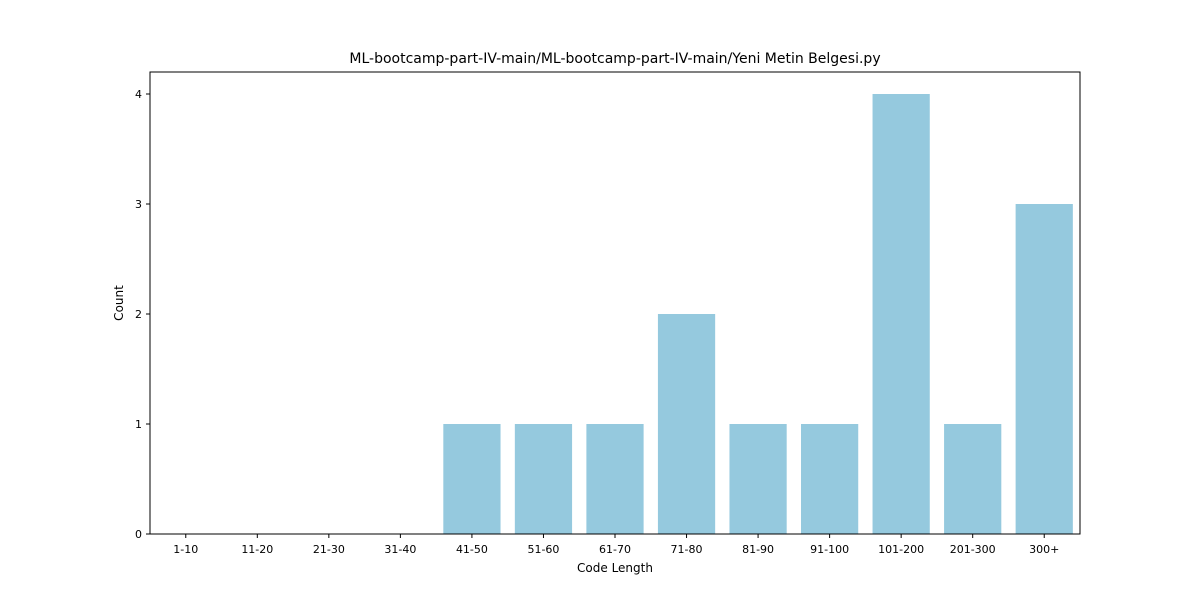 This screenshot has height=600, width=1200. I want to click on x-tick-label: 300+, so click(1044, 549).